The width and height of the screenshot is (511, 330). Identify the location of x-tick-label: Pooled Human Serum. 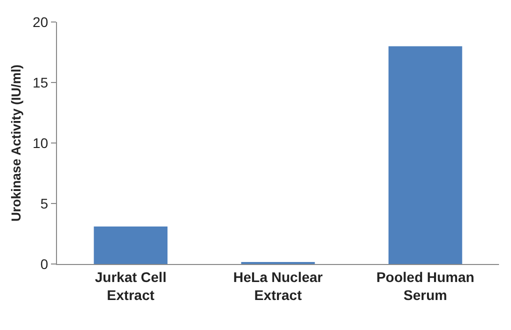
(425, 285).